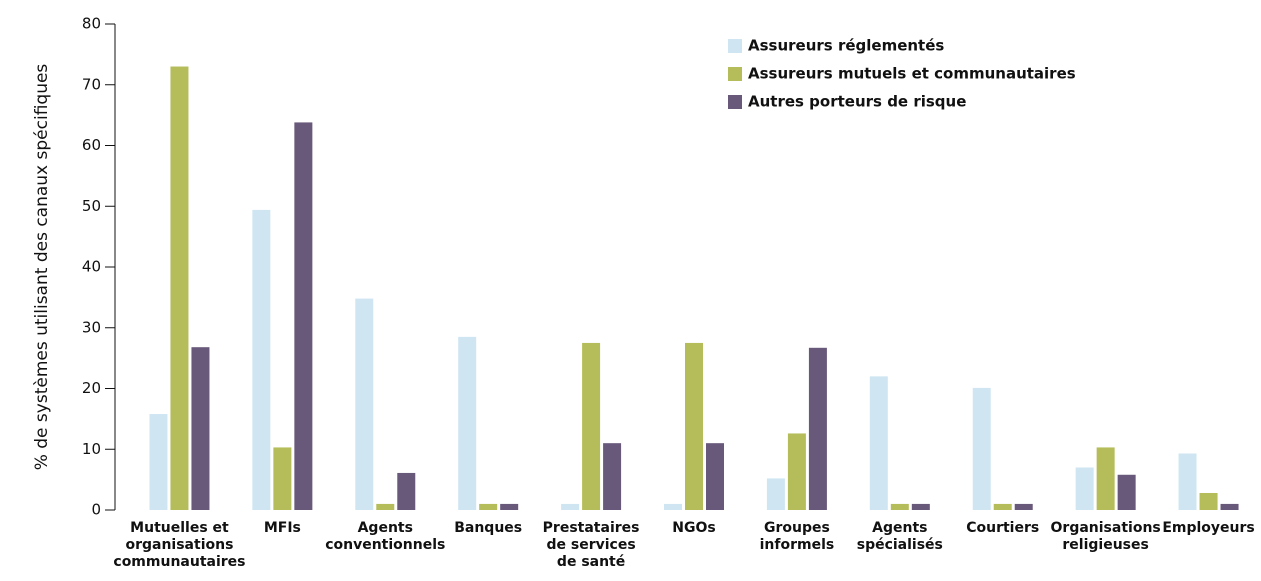  I want to click on x-tick-label: Agents spécialisés, so click(900, 536).